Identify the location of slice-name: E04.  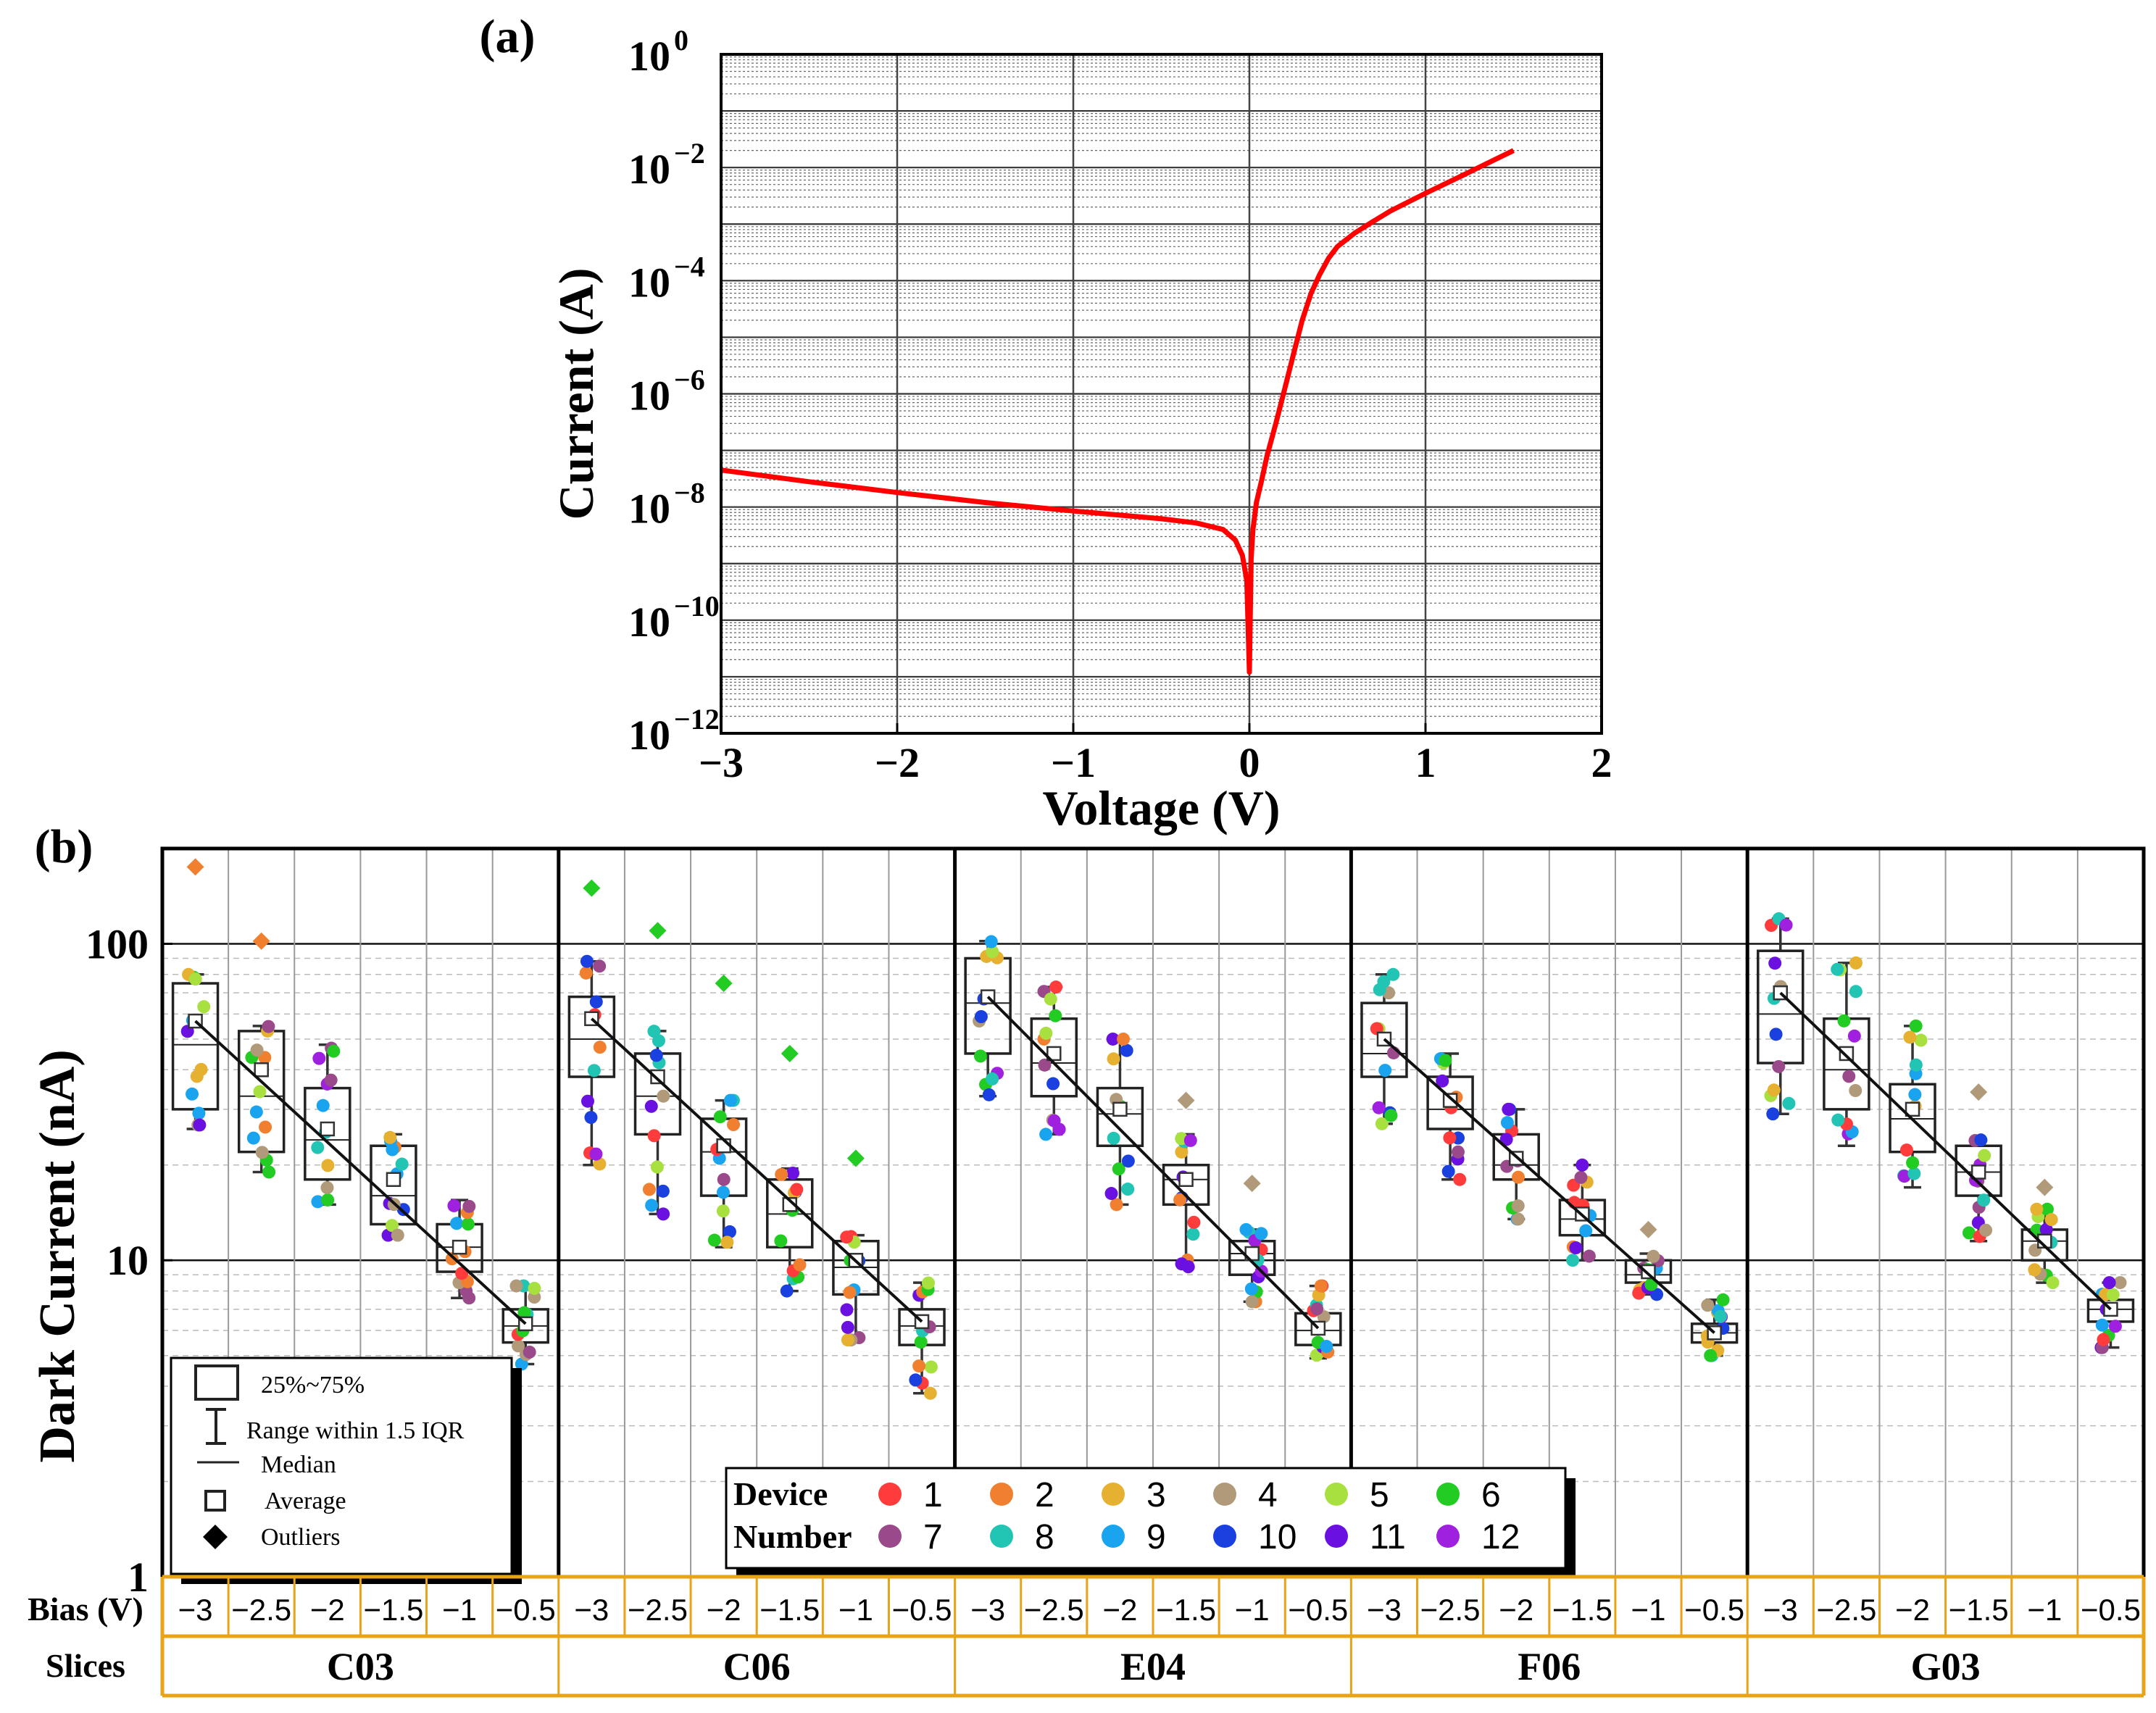
(1153, 1666).